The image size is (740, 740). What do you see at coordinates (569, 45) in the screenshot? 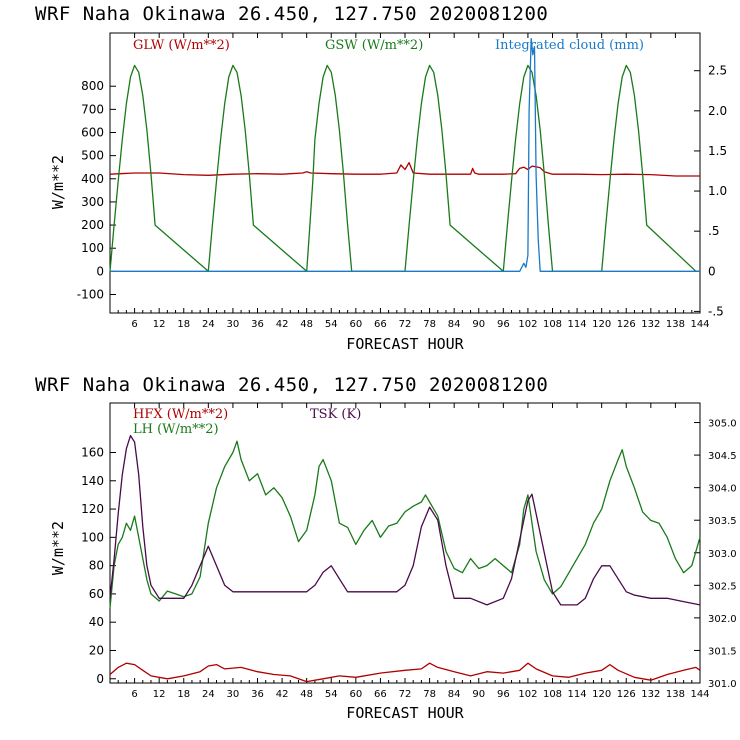
I see `legend-integrated-cloud: Integrated cloud (mm)` at bounding box center [569, 45].